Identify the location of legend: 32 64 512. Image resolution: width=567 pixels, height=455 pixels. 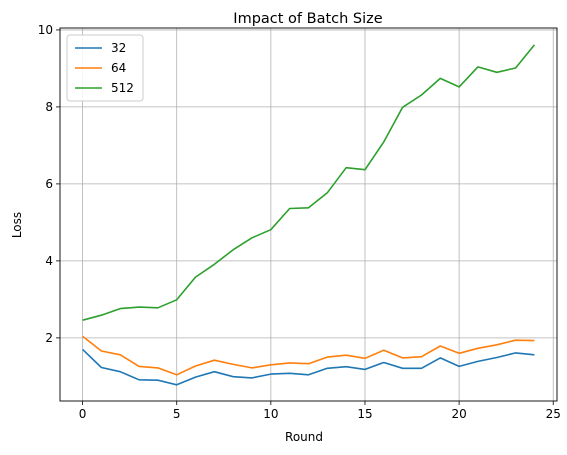
(105, 68).